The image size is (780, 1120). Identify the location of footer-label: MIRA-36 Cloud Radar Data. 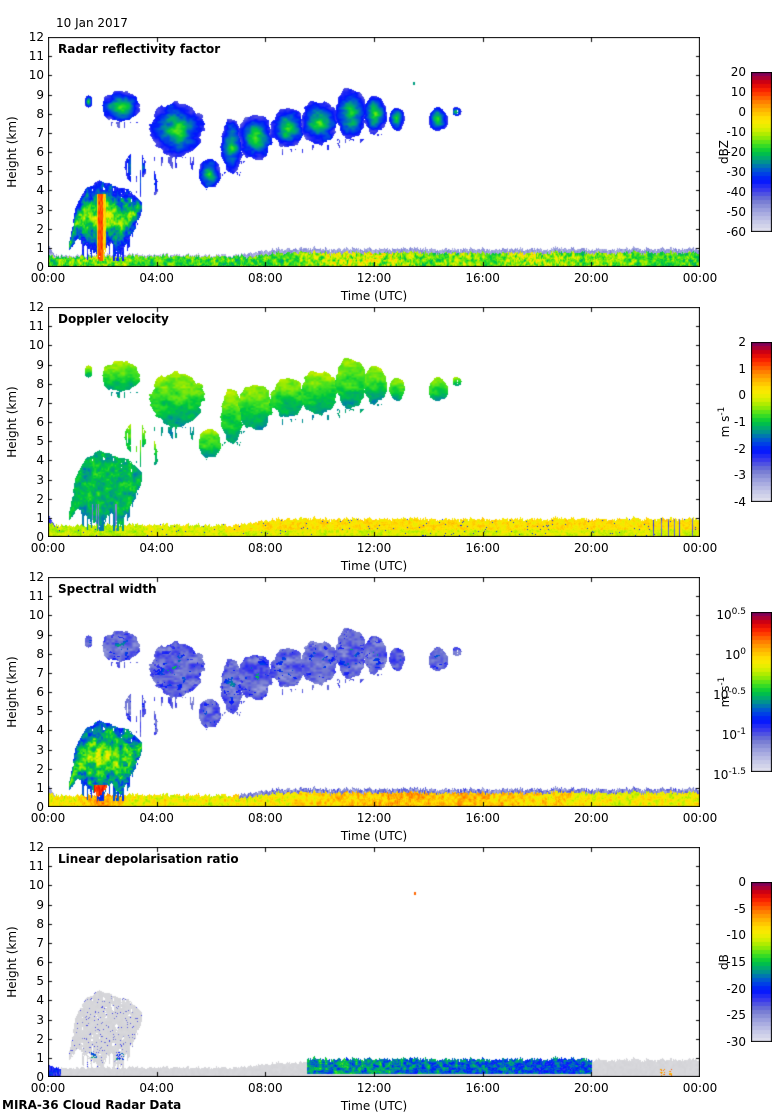
(92, 1105).